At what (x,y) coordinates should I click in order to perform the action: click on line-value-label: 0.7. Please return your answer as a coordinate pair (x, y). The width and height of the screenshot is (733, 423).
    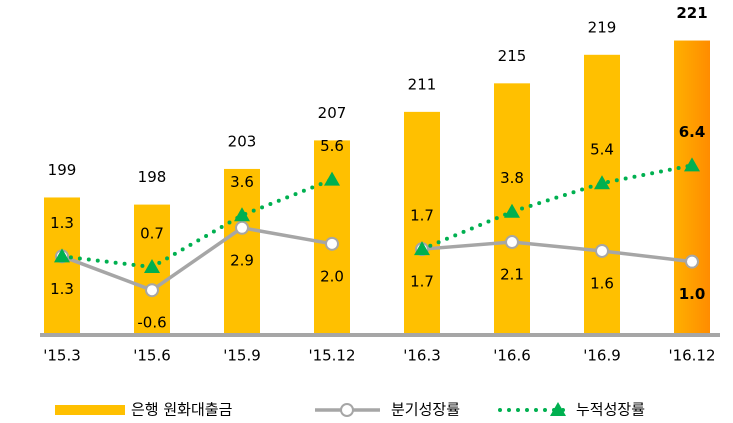
    Looking at the image, I should click on (152, 234).